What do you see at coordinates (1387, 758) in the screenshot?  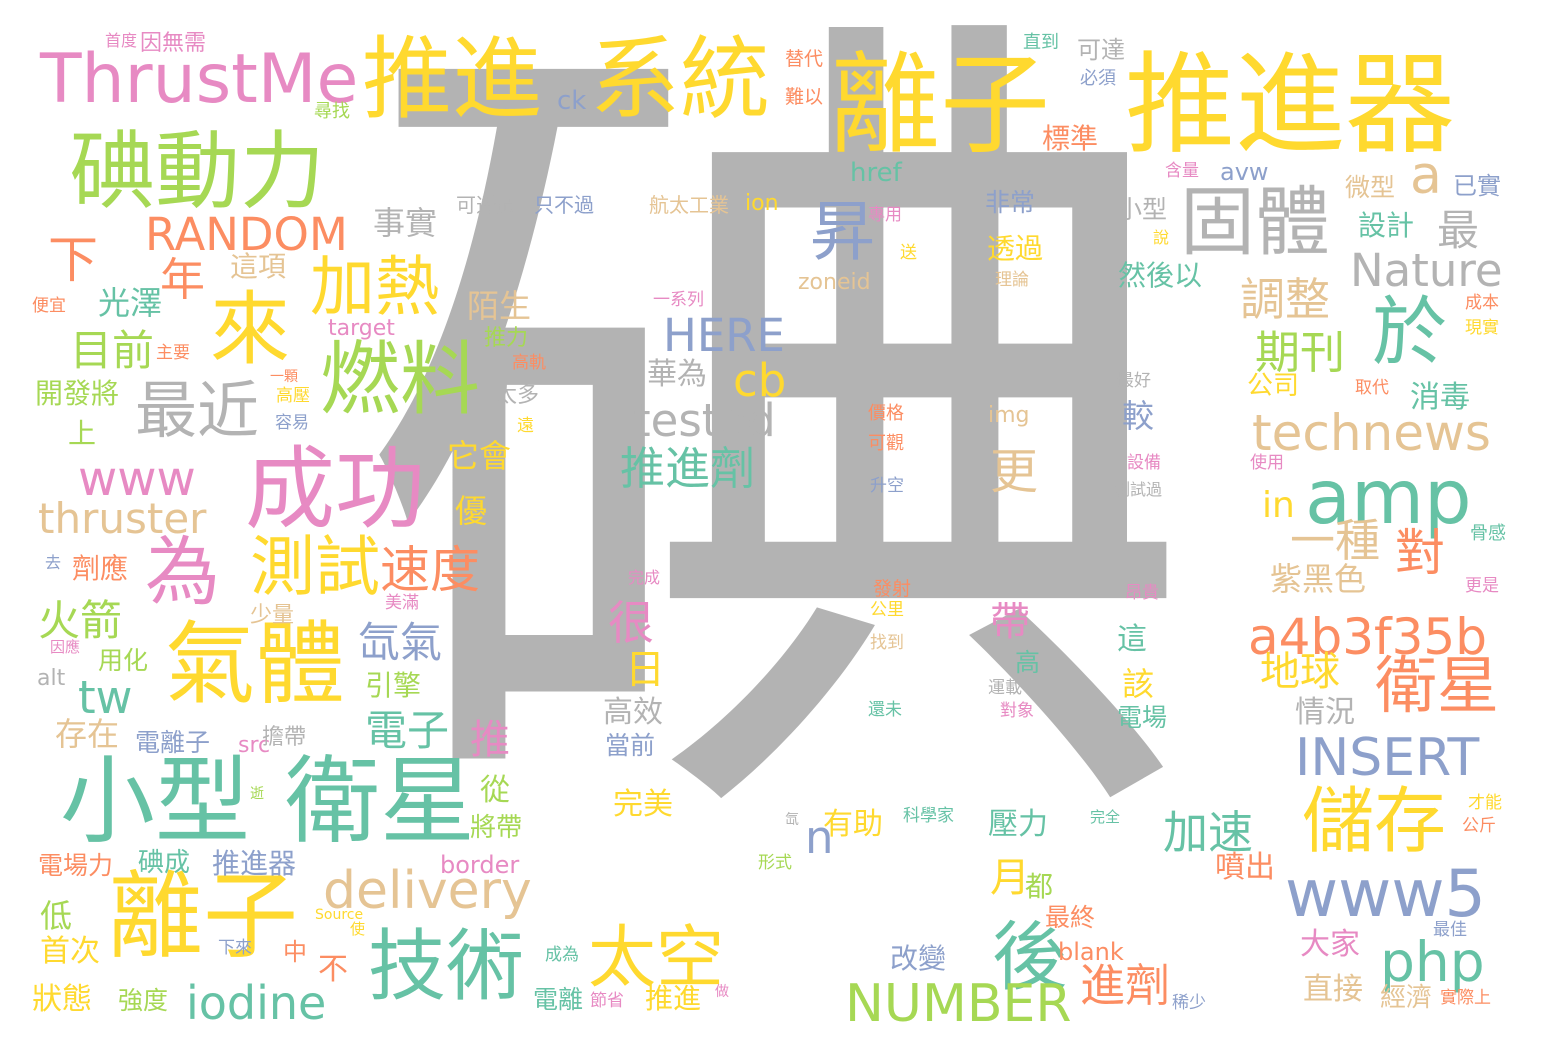 I see `cloud-word: INSERT` at bounding box center [1387, 758].